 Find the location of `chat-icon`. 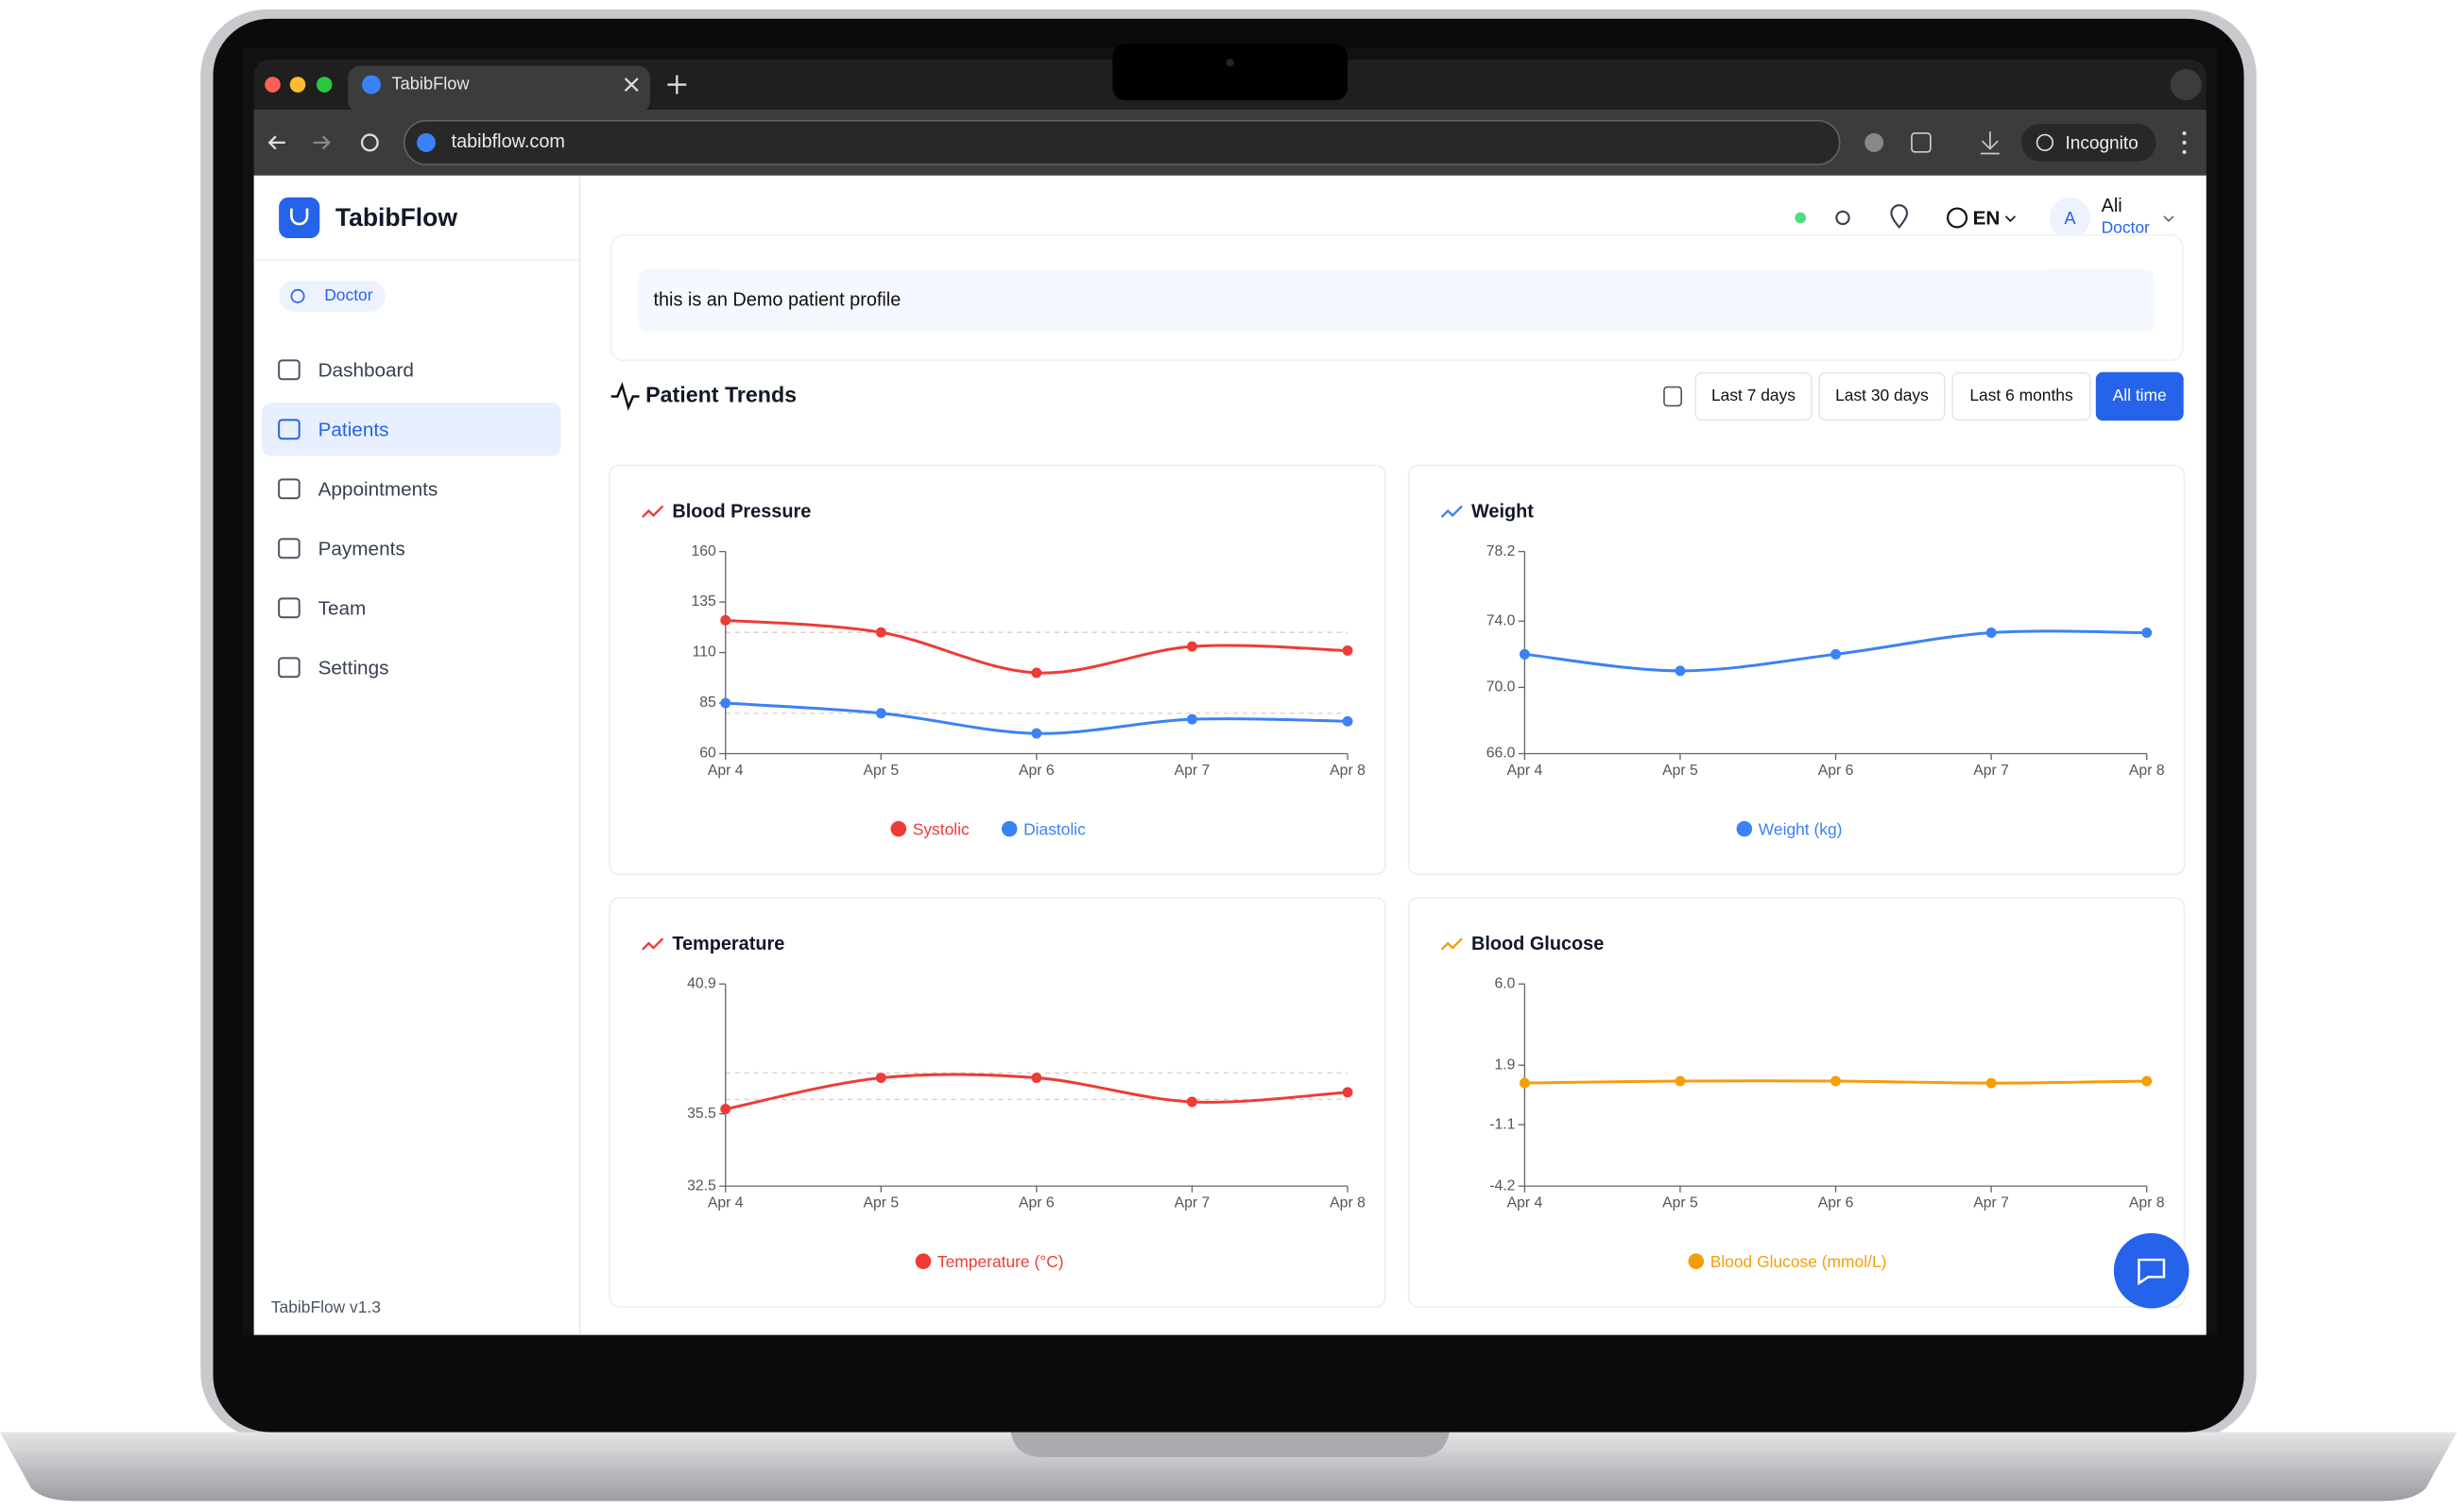

chat-icon is located at coordinates (2152, 1272).